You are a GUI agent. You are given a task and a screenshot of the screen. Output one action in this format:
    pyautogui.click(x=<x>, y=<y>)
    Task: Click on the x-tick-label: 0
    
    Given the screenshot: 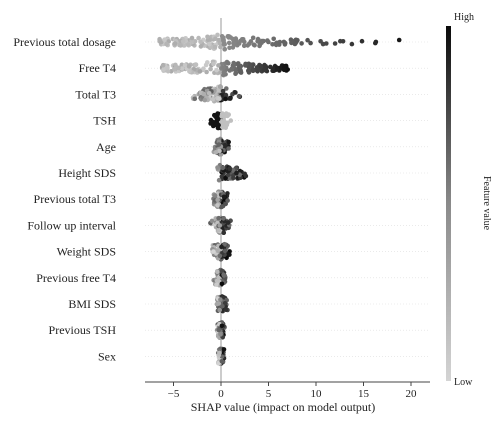 What is the action you would take?
    pyautogui.click(x=221, y=394)
    